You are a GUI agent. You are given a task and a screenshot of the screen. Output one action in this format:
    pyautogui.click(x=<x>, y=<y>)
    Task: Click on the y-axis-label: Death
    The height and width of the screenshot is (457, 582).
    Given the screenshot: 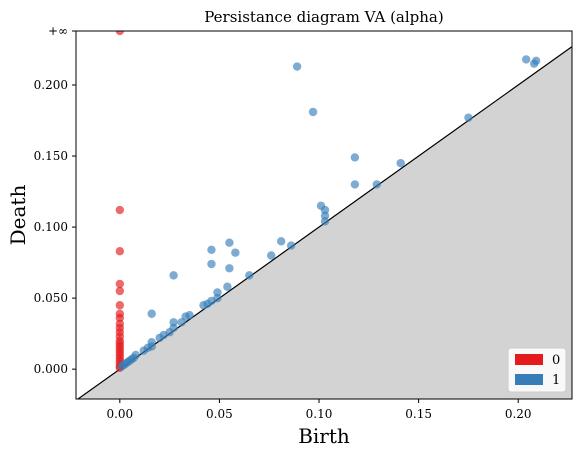 What is the action you would take?
    pyautogui.click(x=18, y=215)
    